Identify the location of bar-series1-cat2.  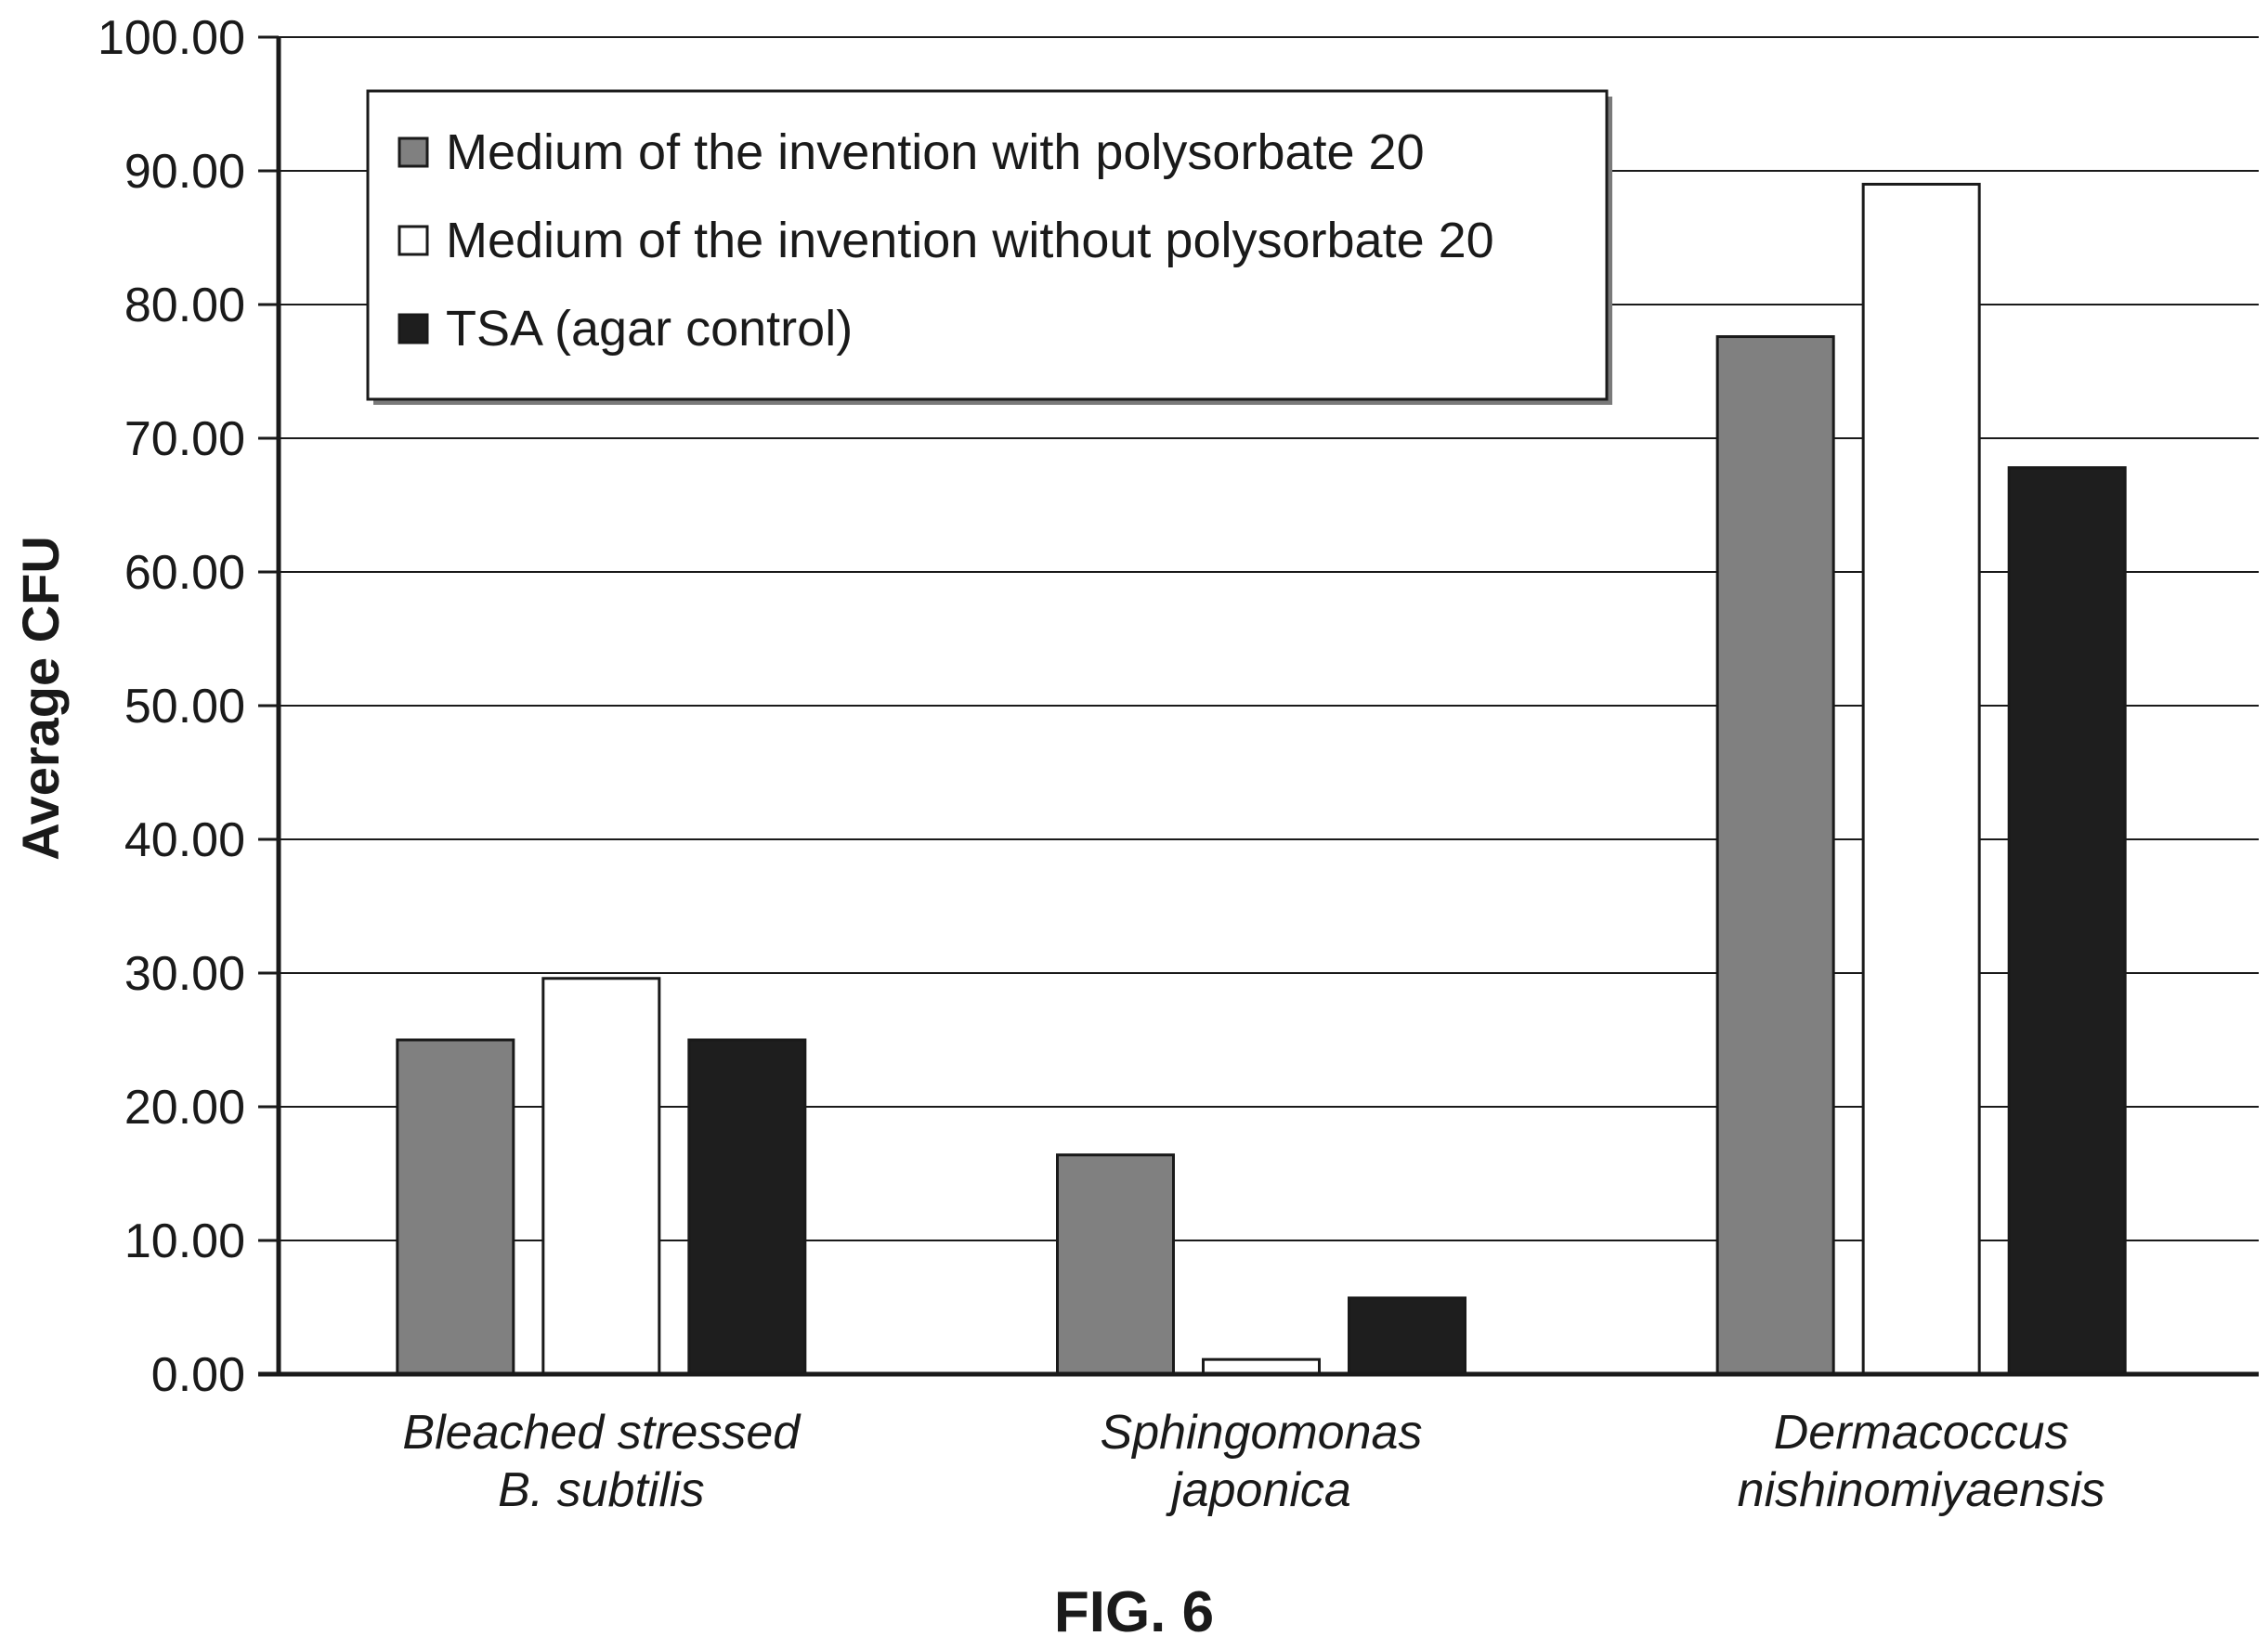
(1115, 1264).